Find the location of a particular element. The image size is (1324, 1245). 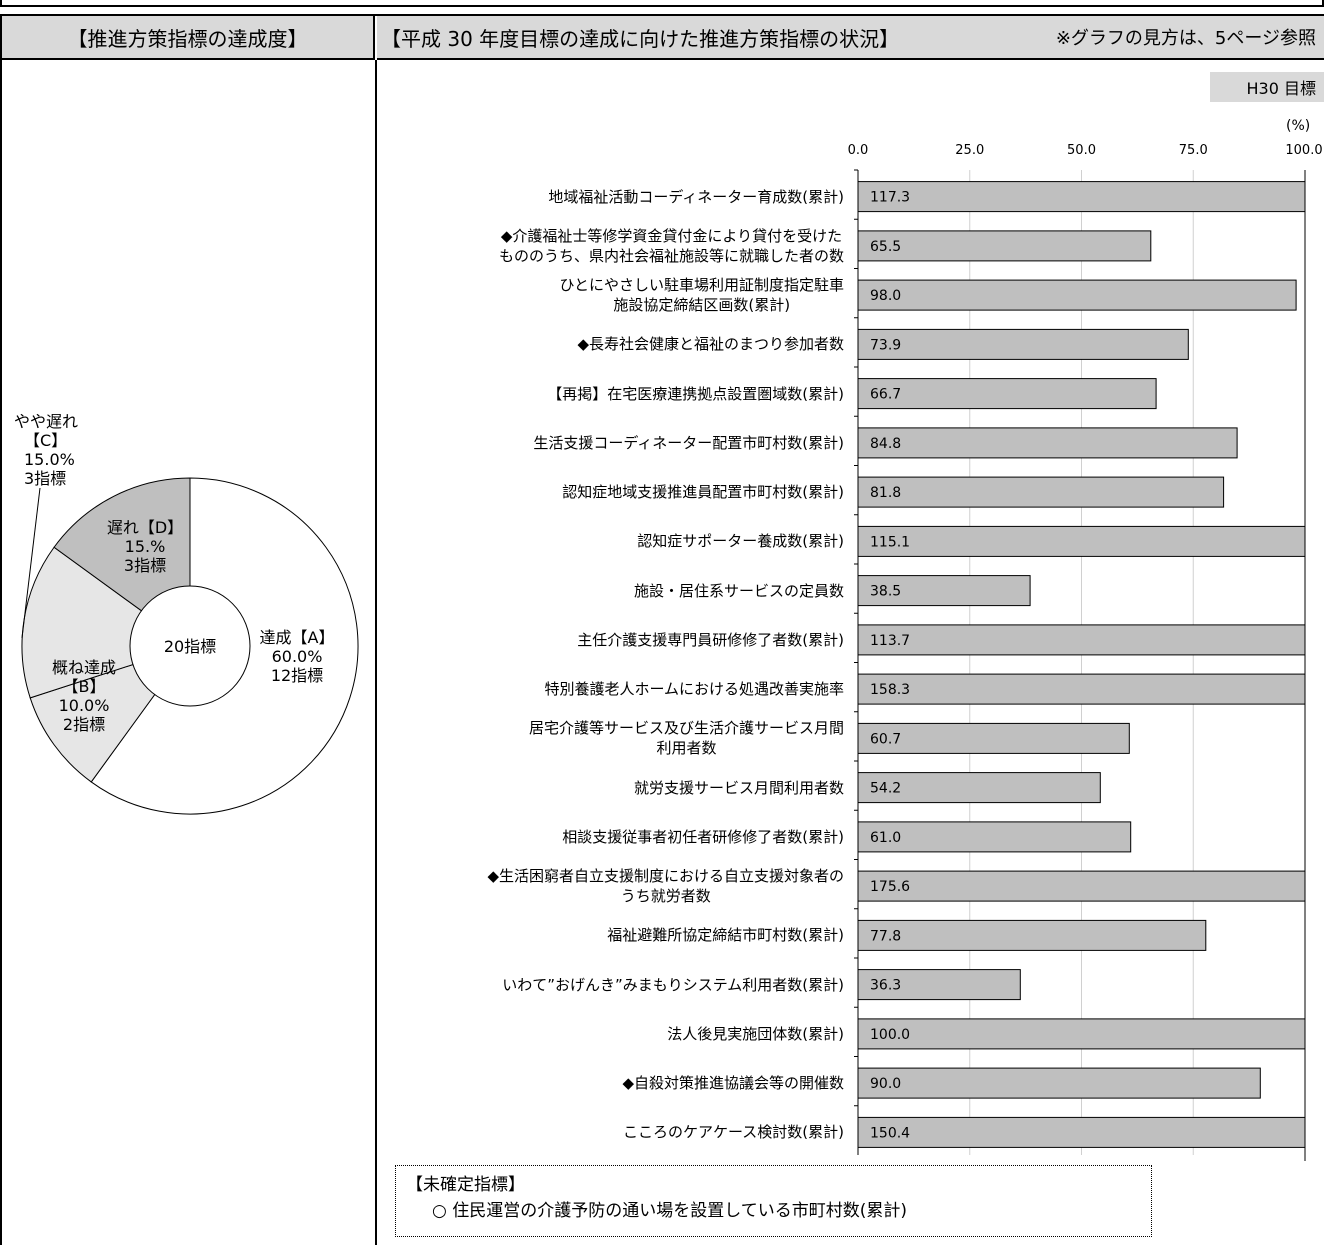

category-label: 認知症サポーター養成数(累計) is located at coordinates (740, 541).